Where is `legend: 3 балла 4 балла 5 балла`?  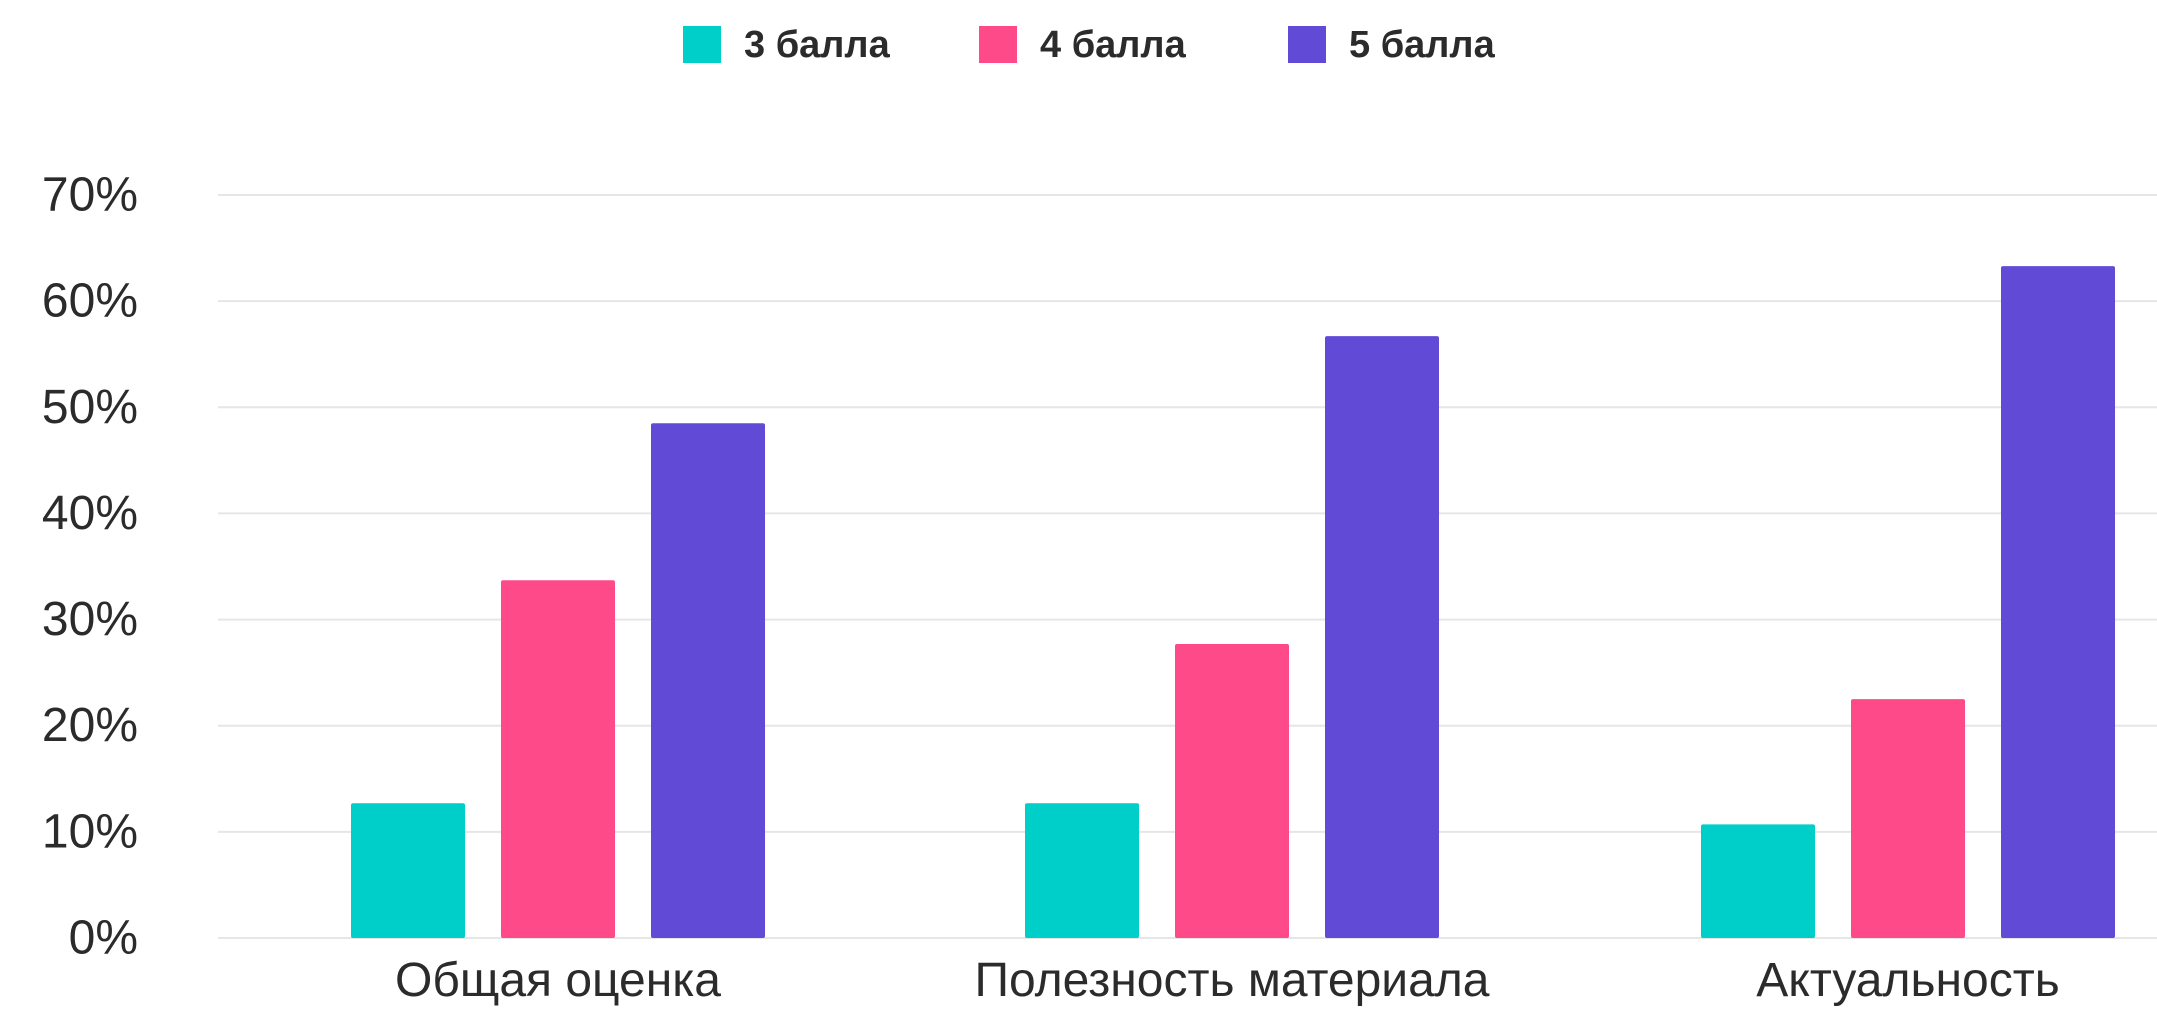 legend: 3 балла 4 балла 5 балла is located at coordinates (1089, 45).